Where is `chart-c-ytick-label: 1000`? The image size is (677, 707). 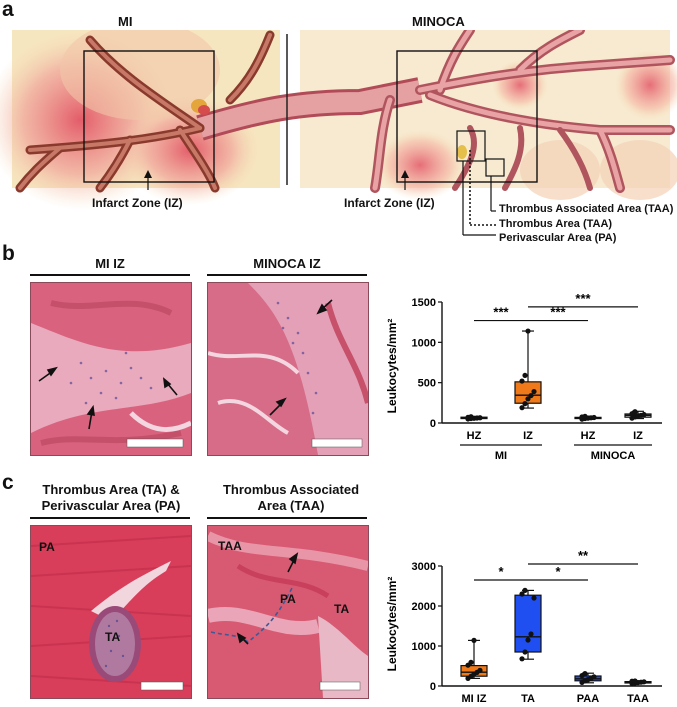 chart-c-ytick-label: 1000 is located at coordinates (424, 647).